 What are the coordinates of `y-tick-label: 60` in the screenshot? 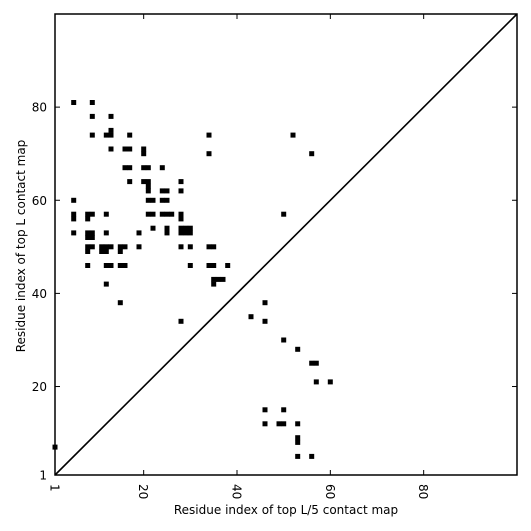 It's located at (39, 201).